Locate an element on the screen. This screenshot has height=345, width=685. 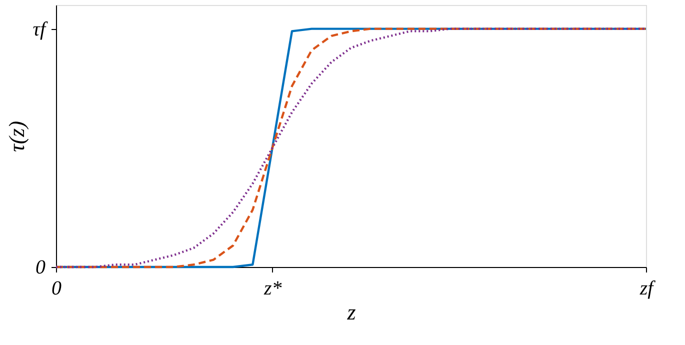
x-tick-label: zf is located at coordinates (647, 289).